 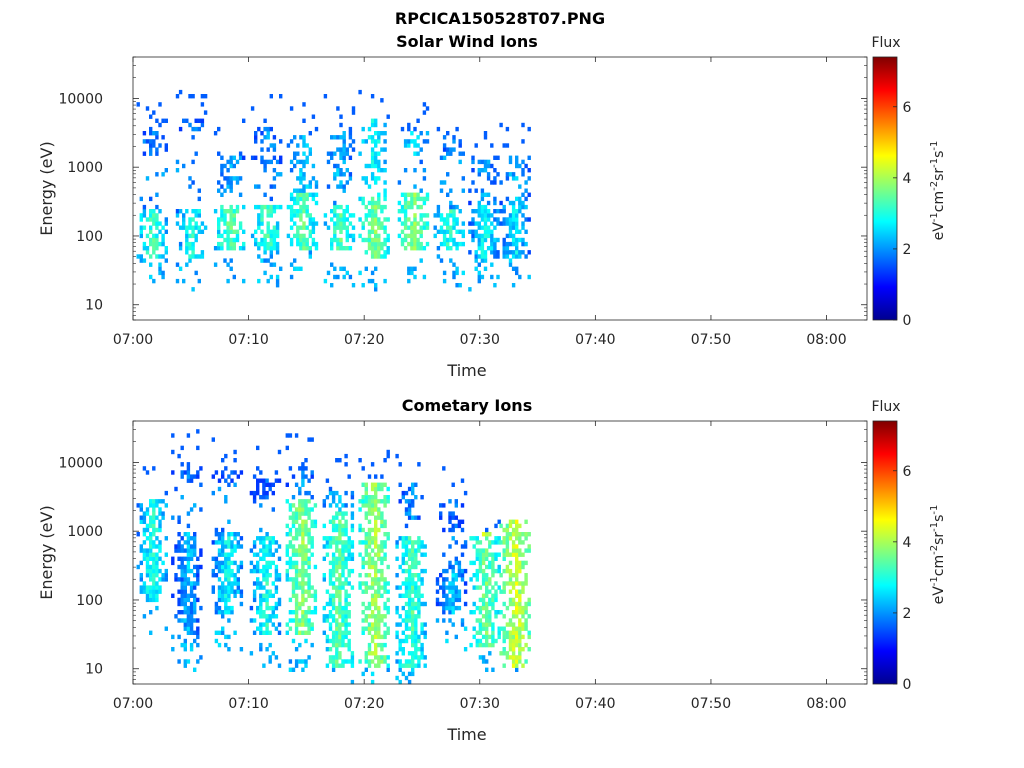 I want to click on x-tick-label: 07:00, so click(x=133, y=704).